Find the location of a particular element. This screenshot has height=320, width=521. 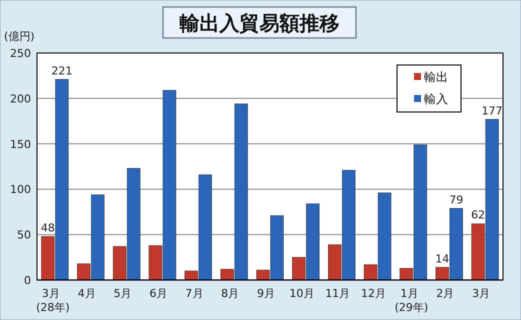

x-tick-label: 11月 is located at coordinates (337, 293).